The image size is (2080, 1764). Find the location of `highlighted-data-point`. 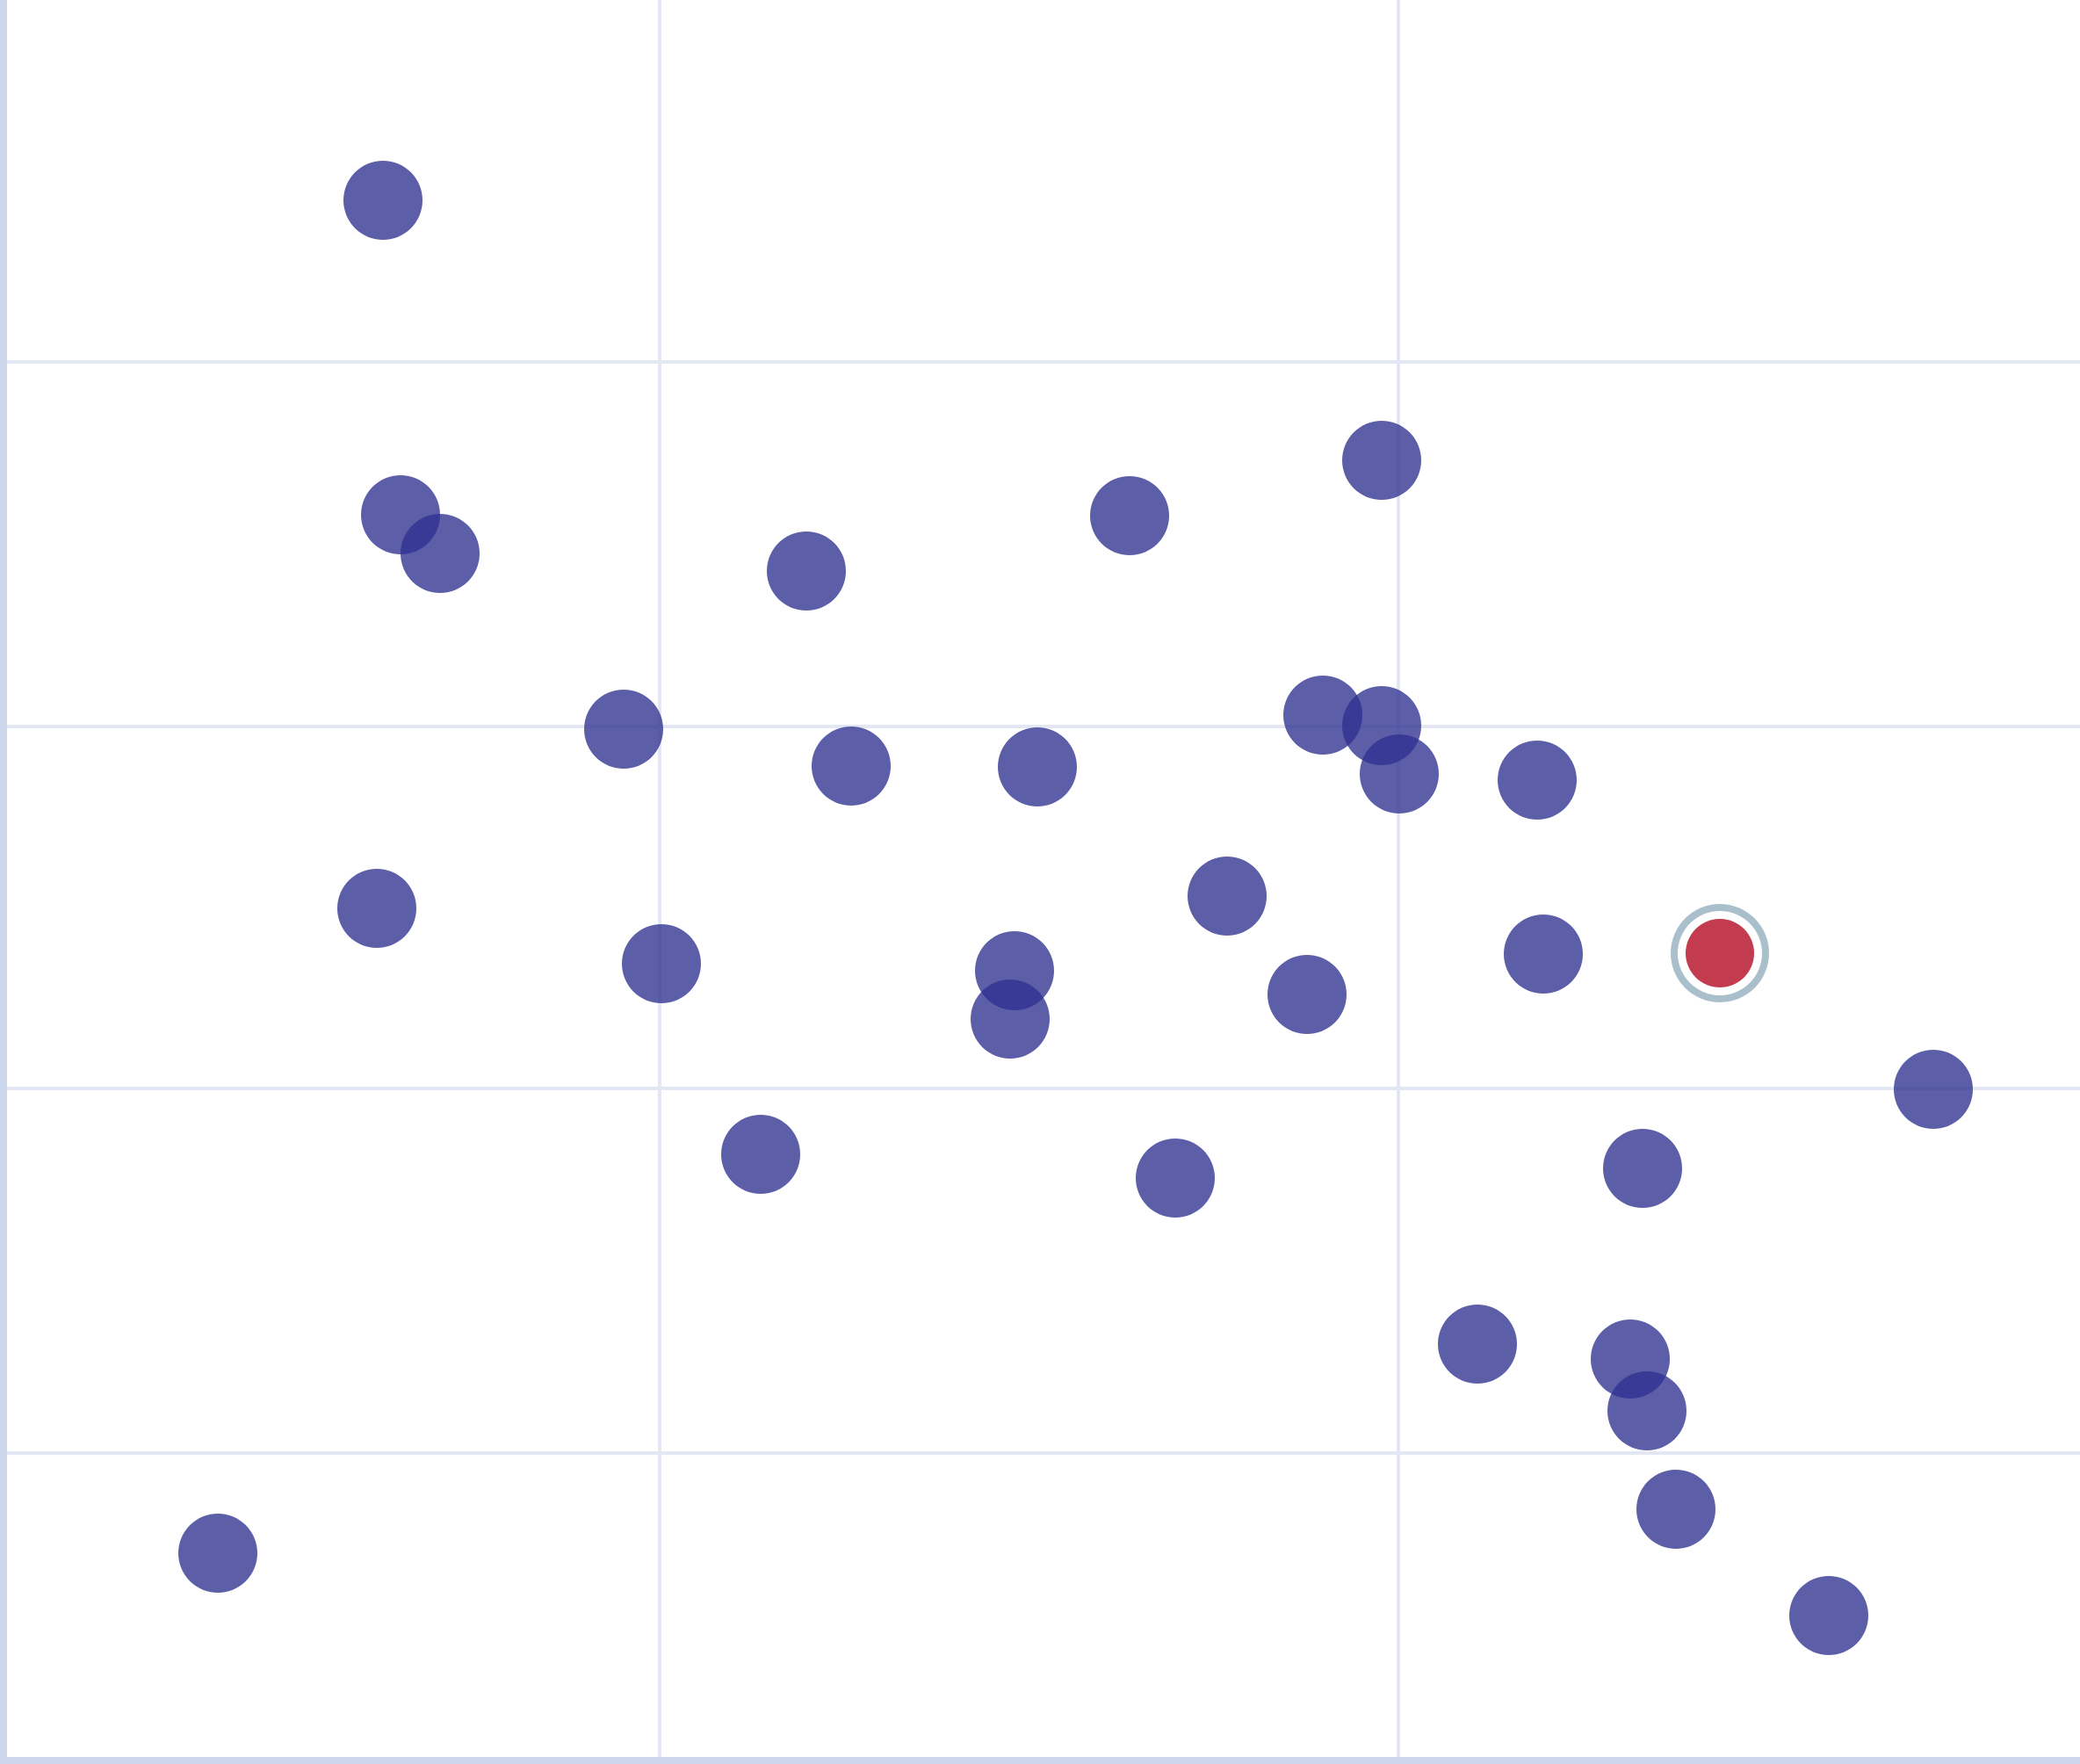

highlighted-data-point is located at coordinates (1720, 953).